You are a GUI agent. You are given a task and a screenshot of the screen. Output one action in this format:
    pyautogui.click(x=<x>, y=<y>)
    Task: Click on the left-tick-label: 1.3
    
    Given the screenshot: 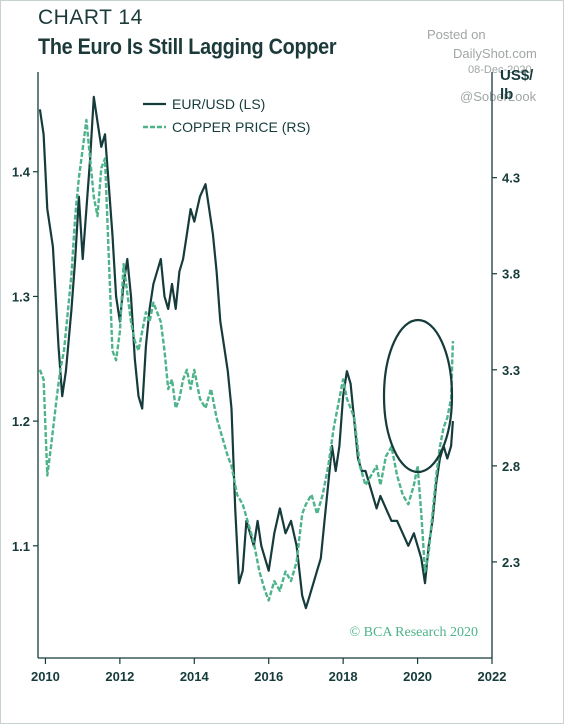 What is the action you would take?
    pyautogui.click(x=21, y=296)
    